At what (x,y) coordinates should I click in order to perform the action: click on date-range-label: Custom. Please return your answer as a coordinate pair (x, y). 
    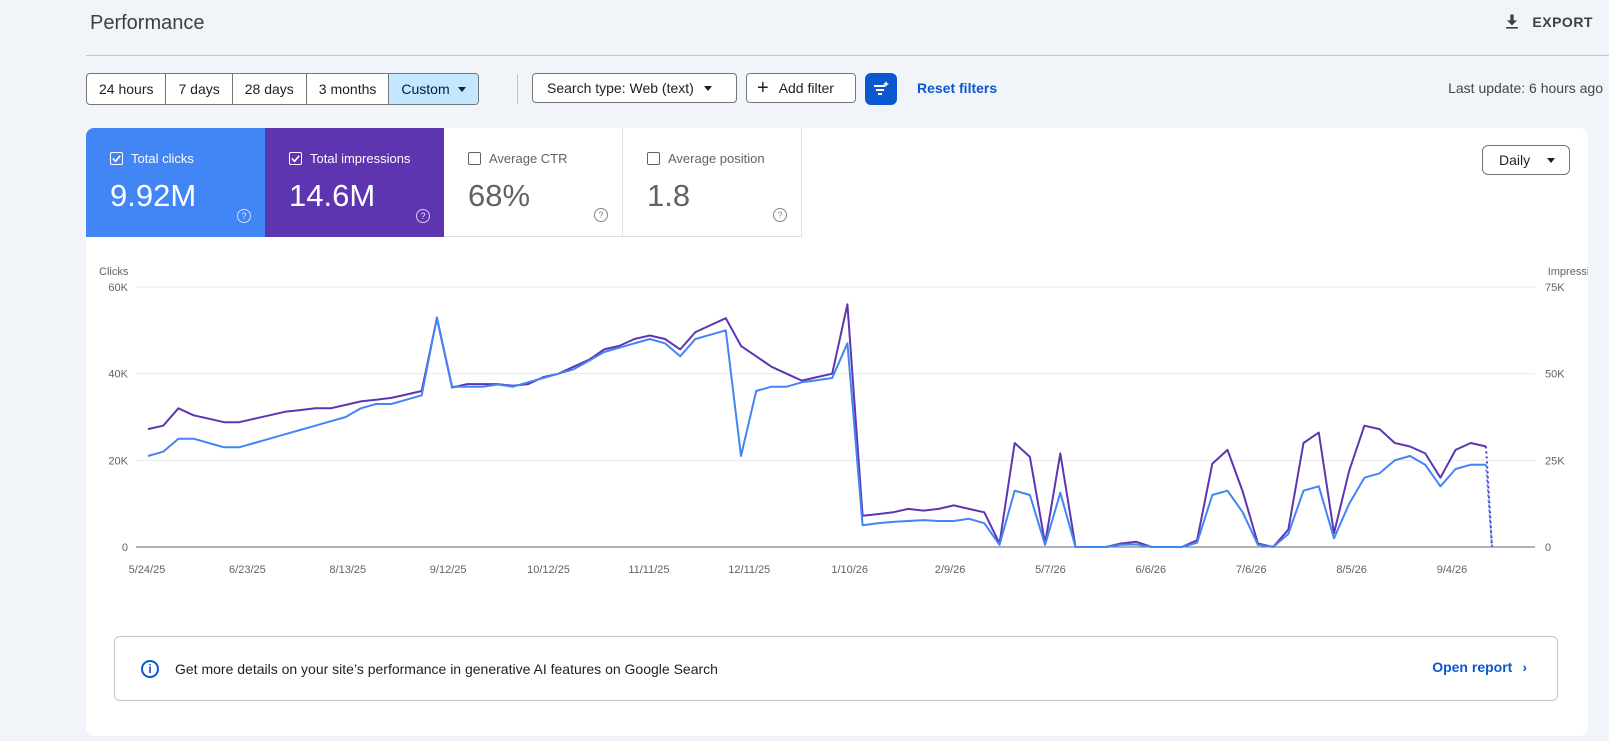
    Looking at the image, I should click on (425, 89).